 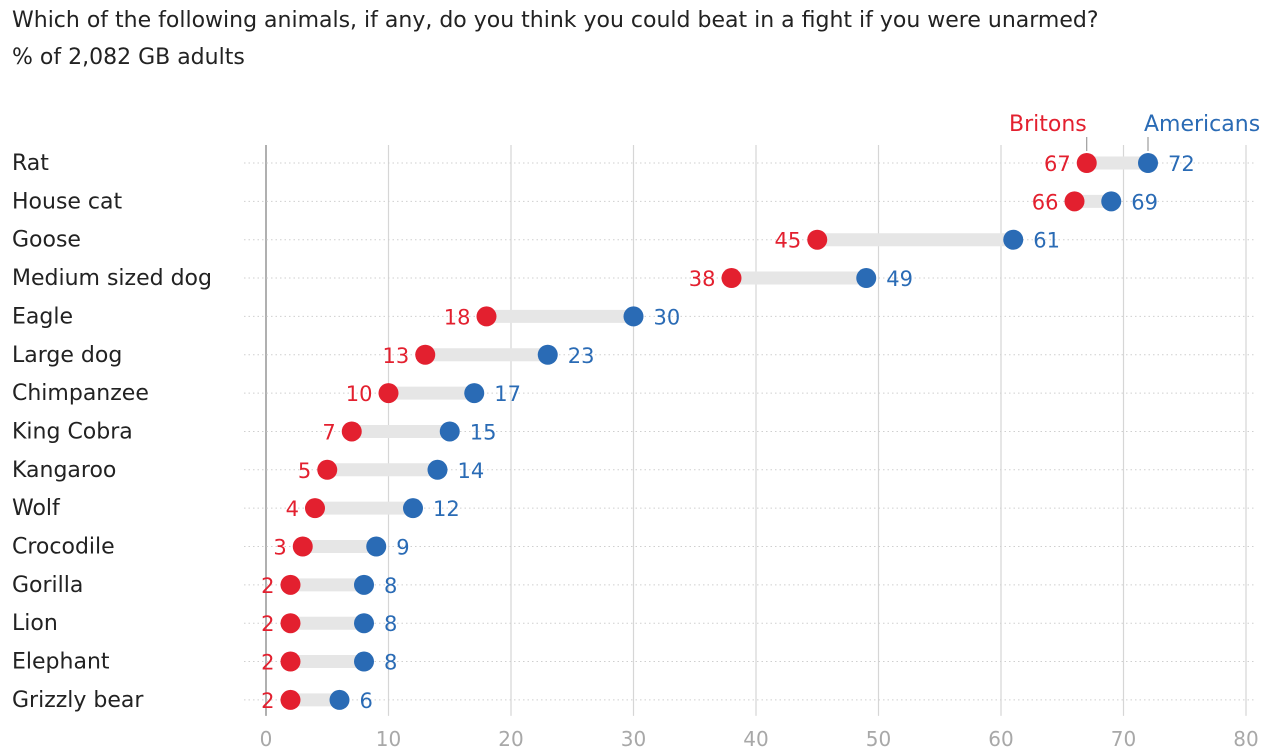 I want to click on americans-value-label: 30, so click(x=667, y=317).